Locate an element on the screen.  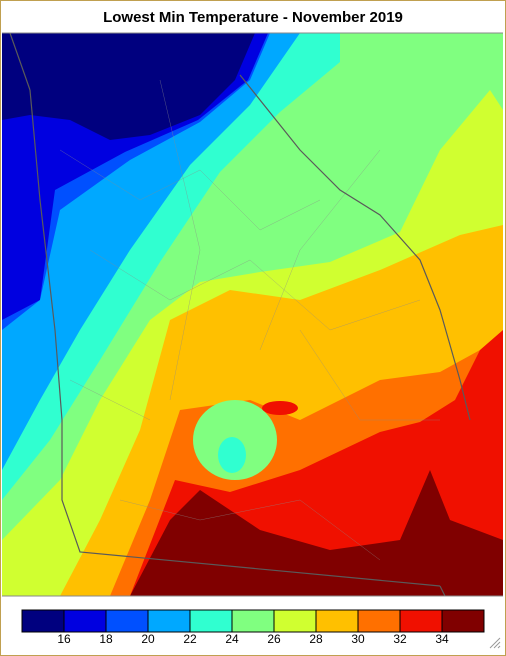
legend-tick-label: 20 is located at coordinates (148, 639).